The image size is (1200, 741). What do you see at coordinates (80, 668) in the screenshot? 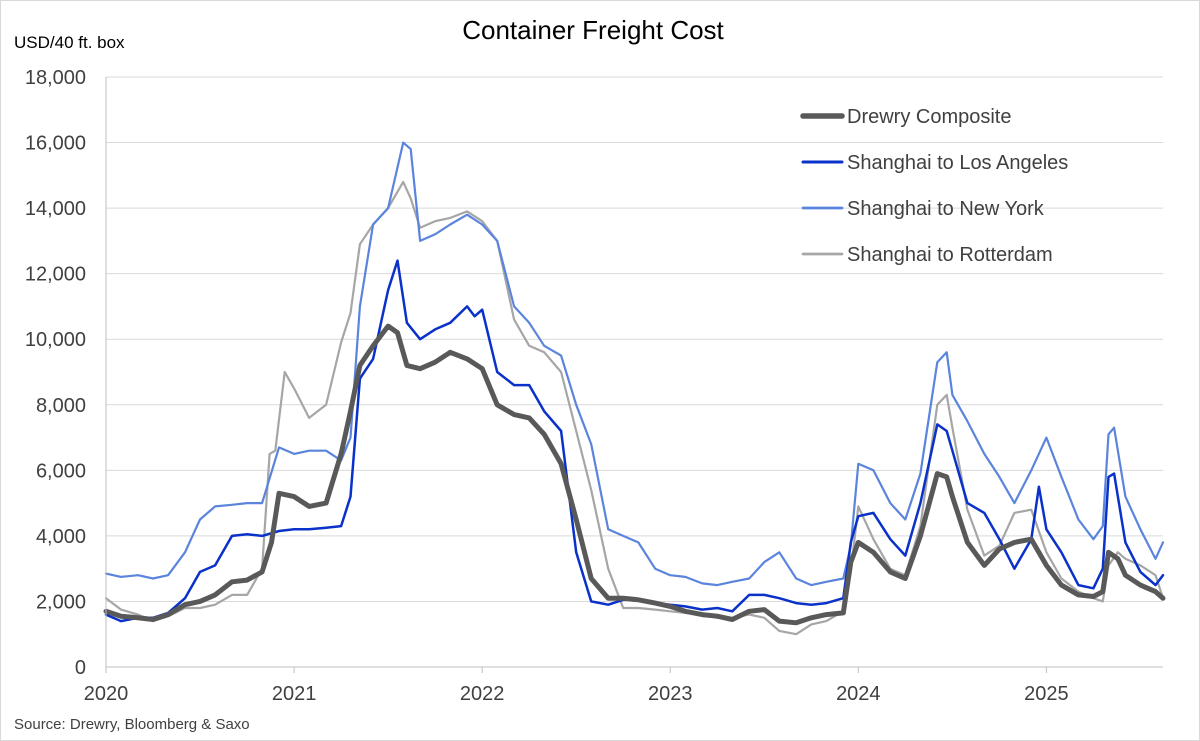
I see `y-tick-label: 0` at bounding box center [80, 668].